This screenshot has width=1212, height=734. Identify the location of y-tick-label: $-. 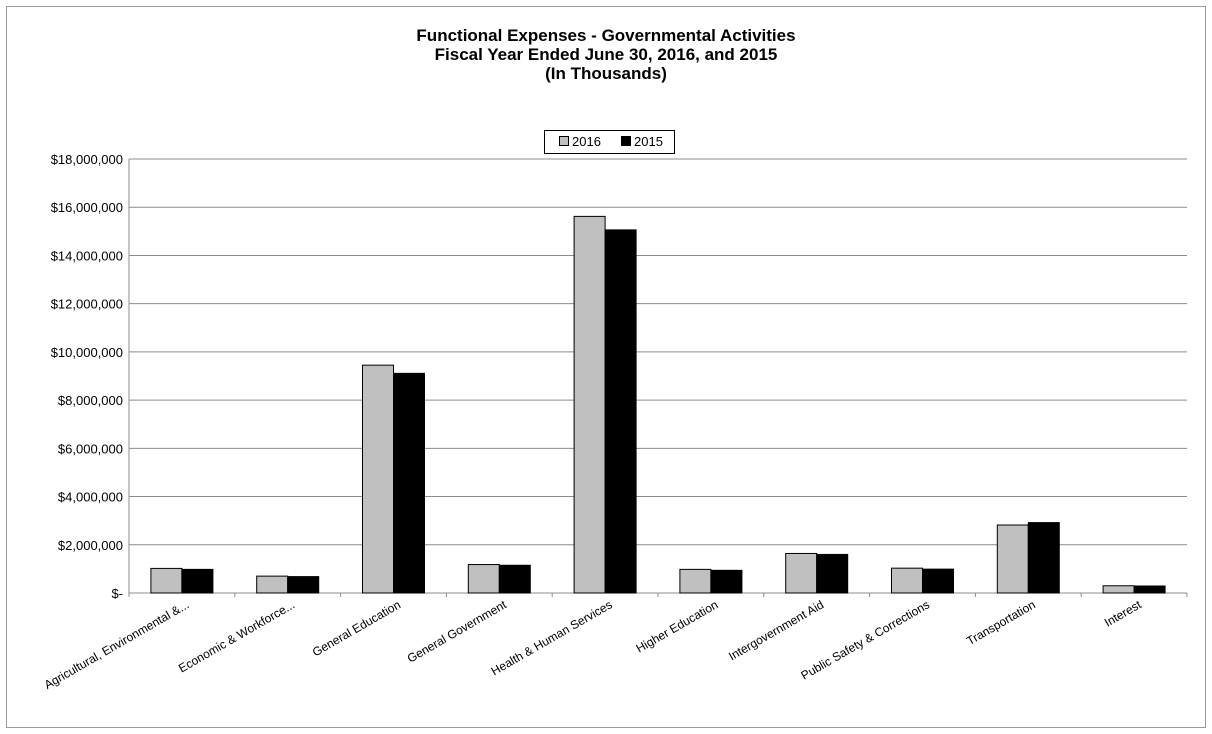
(117, 593).